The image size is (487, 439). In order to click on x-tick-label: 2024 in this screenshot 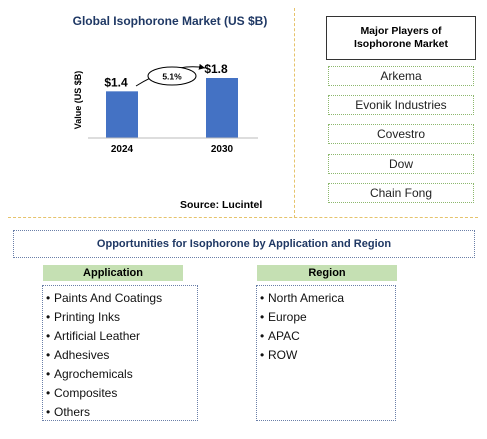, I will do `click(122, 149)`.